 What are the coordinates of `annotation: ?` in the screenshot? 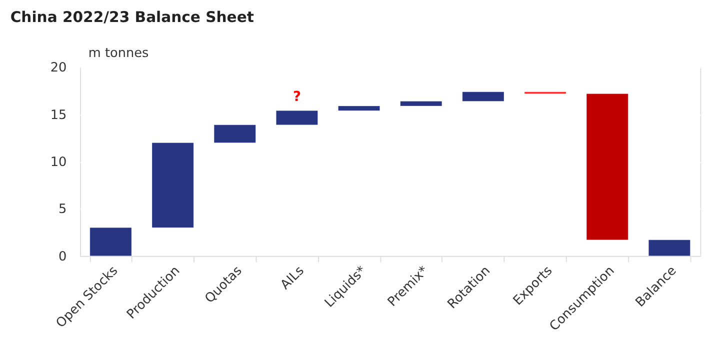 It's located at (296, 96).